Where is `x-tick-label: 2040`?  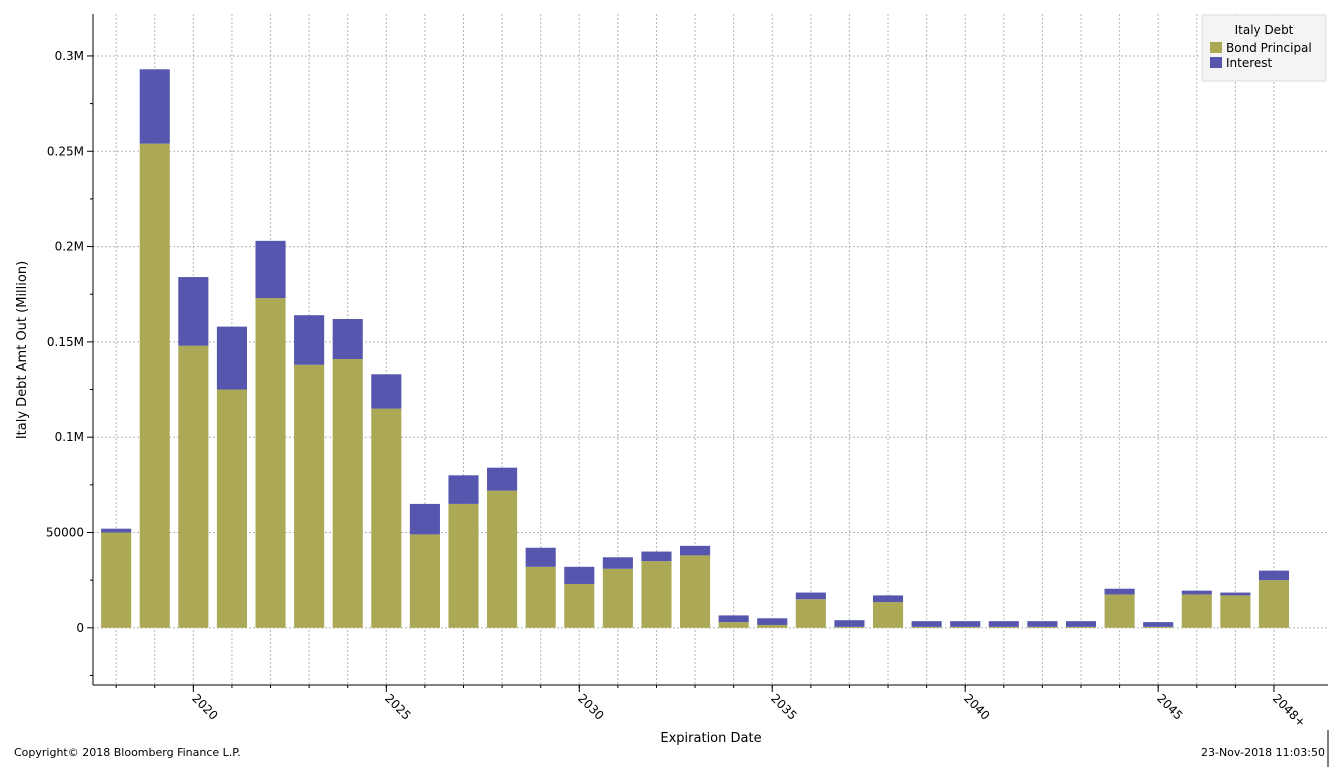 x-tick-label: 2040 is located at coordinates (976, 706).